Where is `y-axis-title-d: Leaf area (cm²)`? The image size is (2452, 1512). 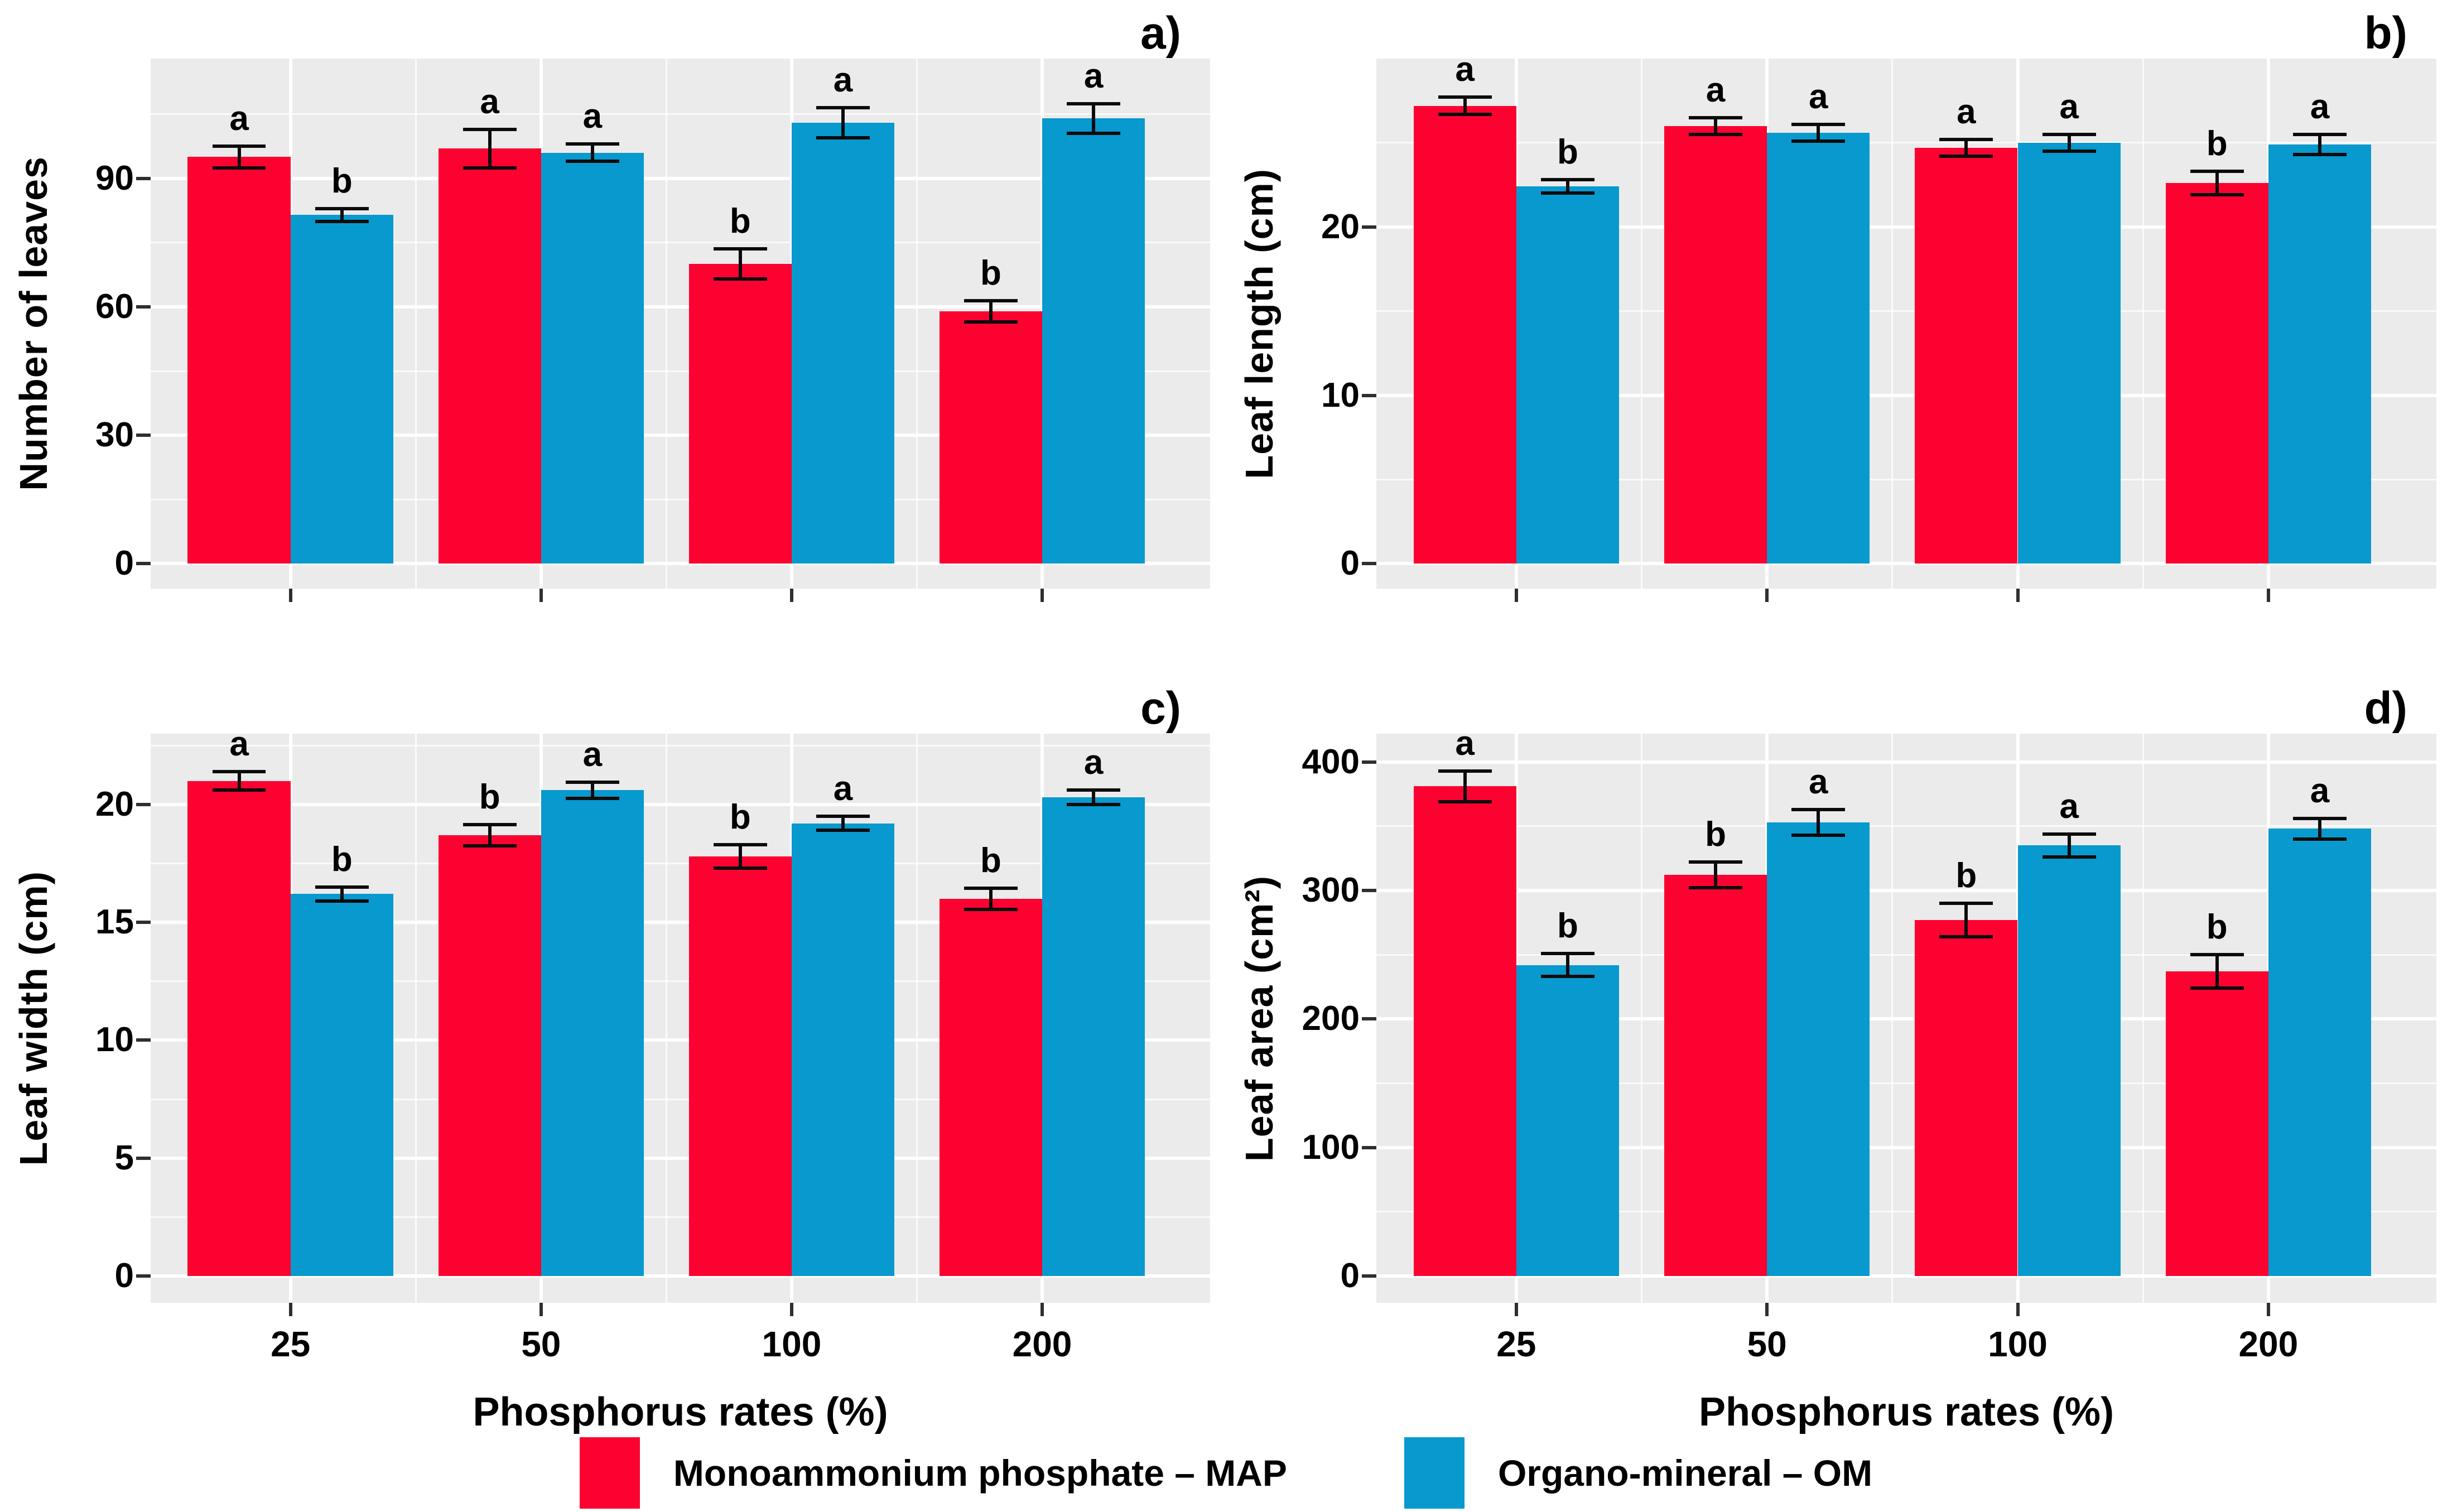 y-axis-title-d: Leaf area (cm²) is located at coordinates (1259, 1018).